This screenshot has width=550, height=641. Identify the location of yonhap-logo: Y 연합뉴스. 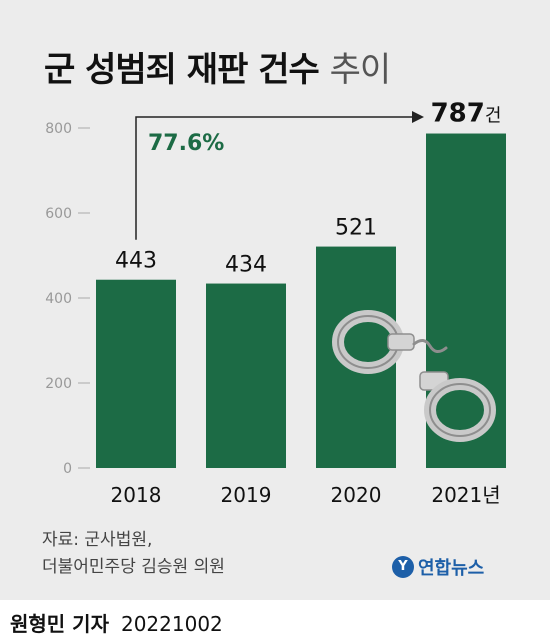
(438, 567).